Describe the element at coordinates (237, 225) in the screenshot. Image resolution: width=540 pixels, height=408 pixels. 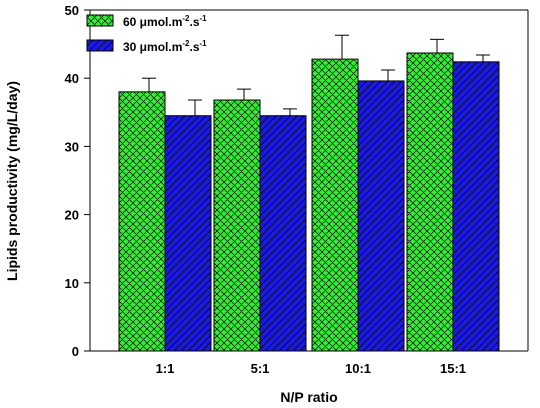
I see `bar-series1-5to1` at that location.